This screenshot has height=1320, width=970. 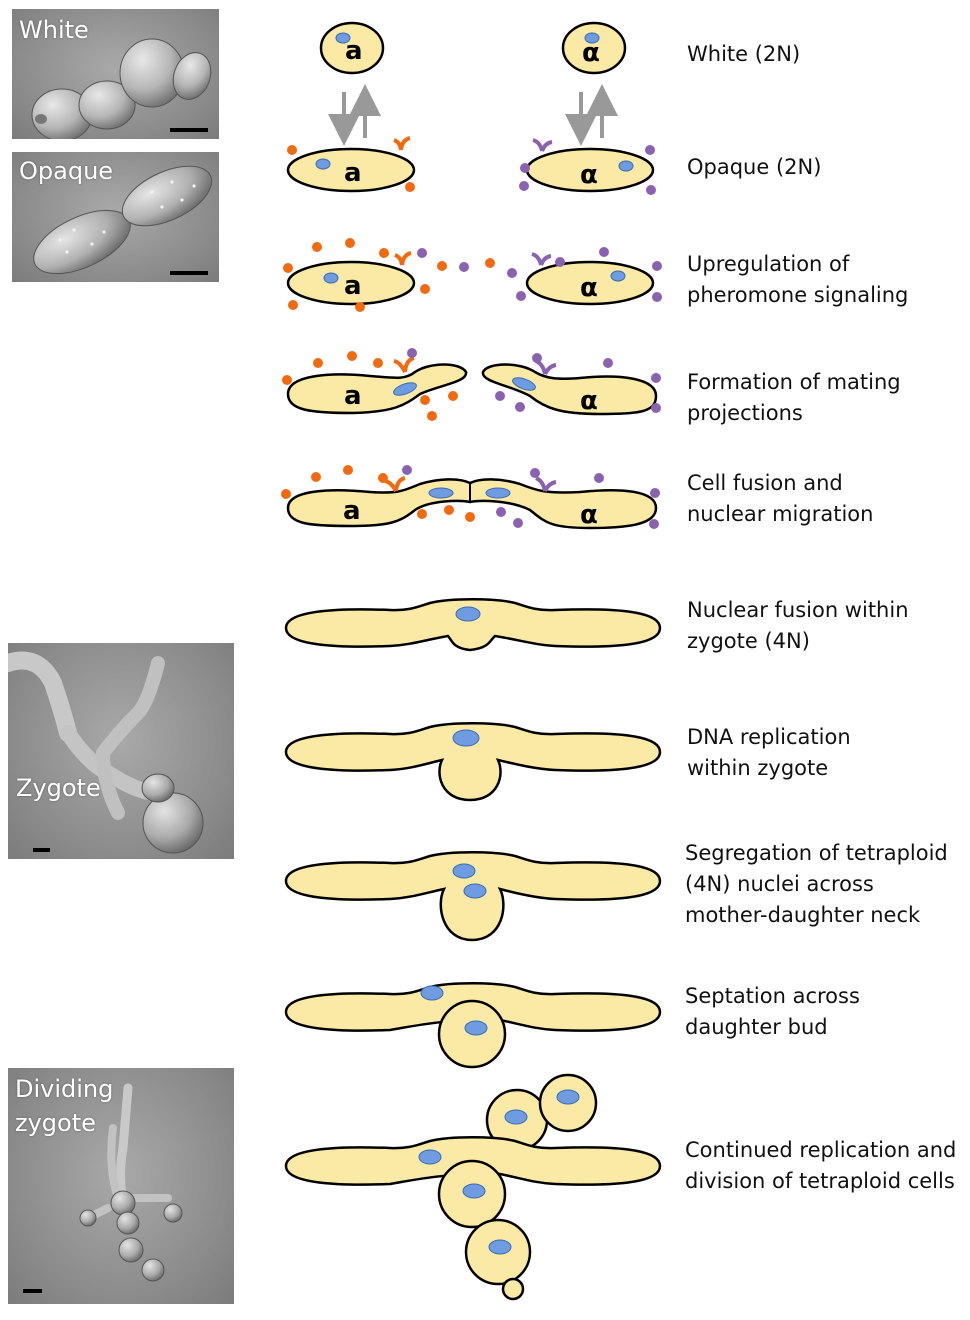 What do you see at coordinates (131, 1182) in the screenshot?
I see `dividing-zygote-drawing` at bounding box center [131, 1182].